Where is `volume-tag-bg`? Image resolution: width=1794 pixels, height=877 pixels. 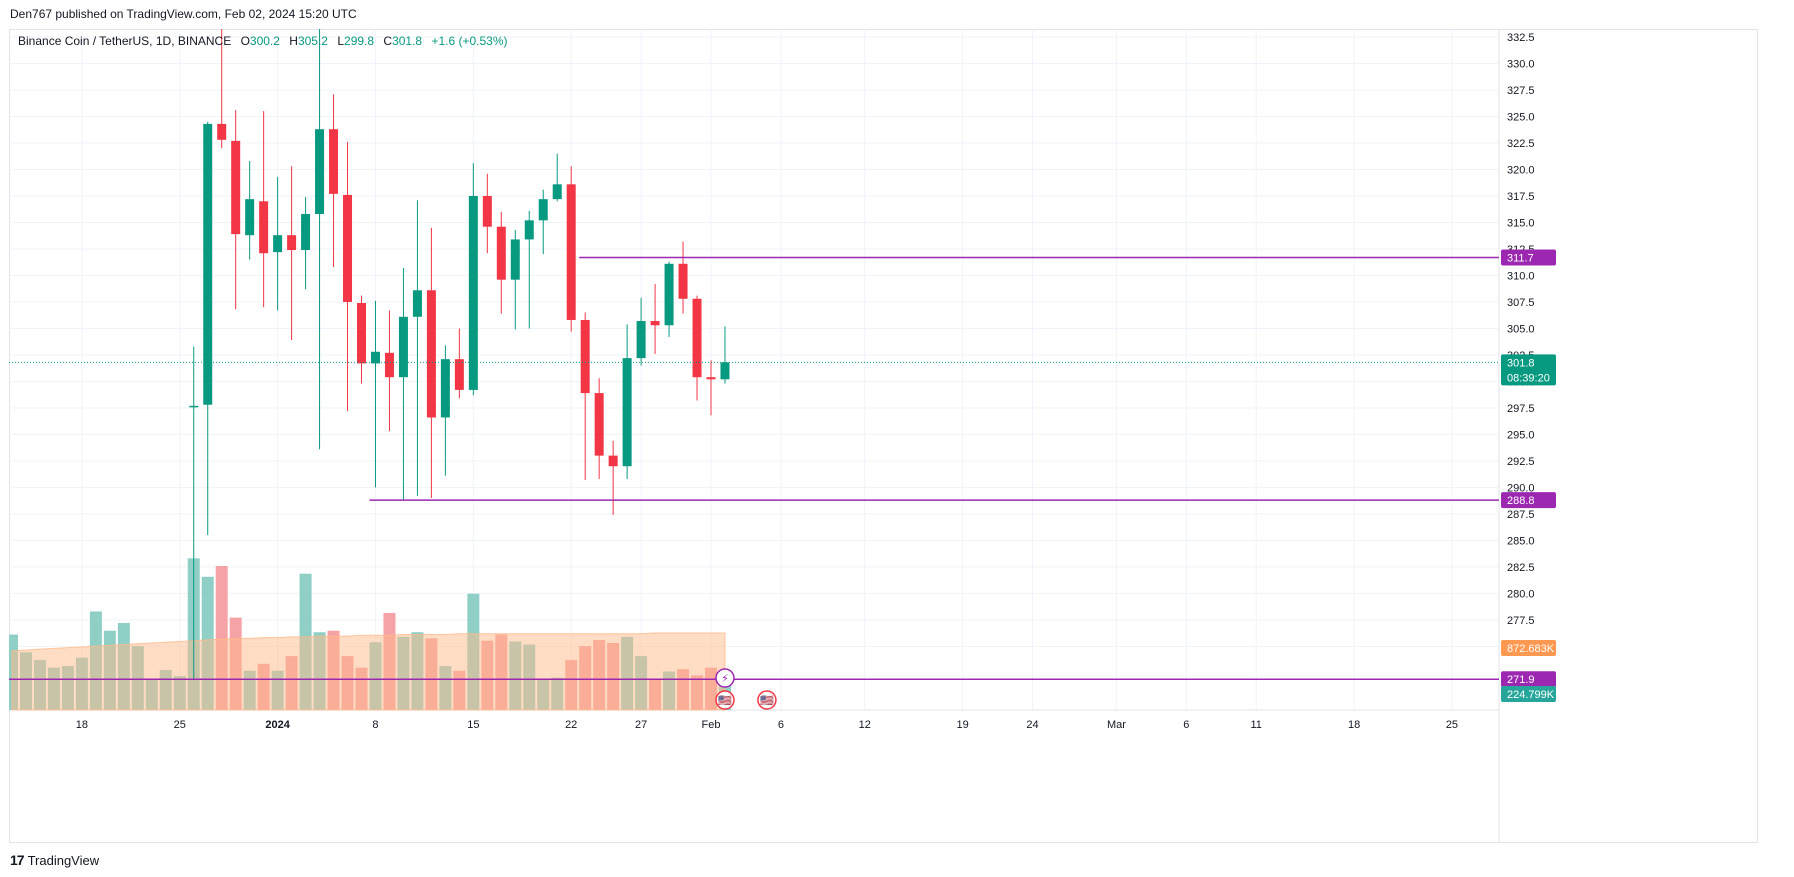 volume-tag-bg is located at coordinates (1528, 694).